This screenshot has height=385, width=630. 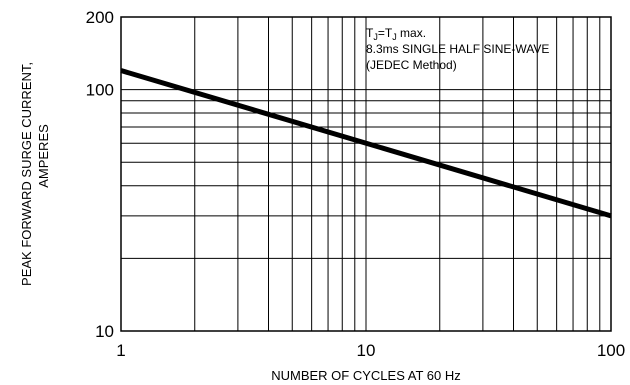 I want to click on annotation-line: 8.3ms SINGLE HALF SINE-WAVE, so click(x=457, y=49).